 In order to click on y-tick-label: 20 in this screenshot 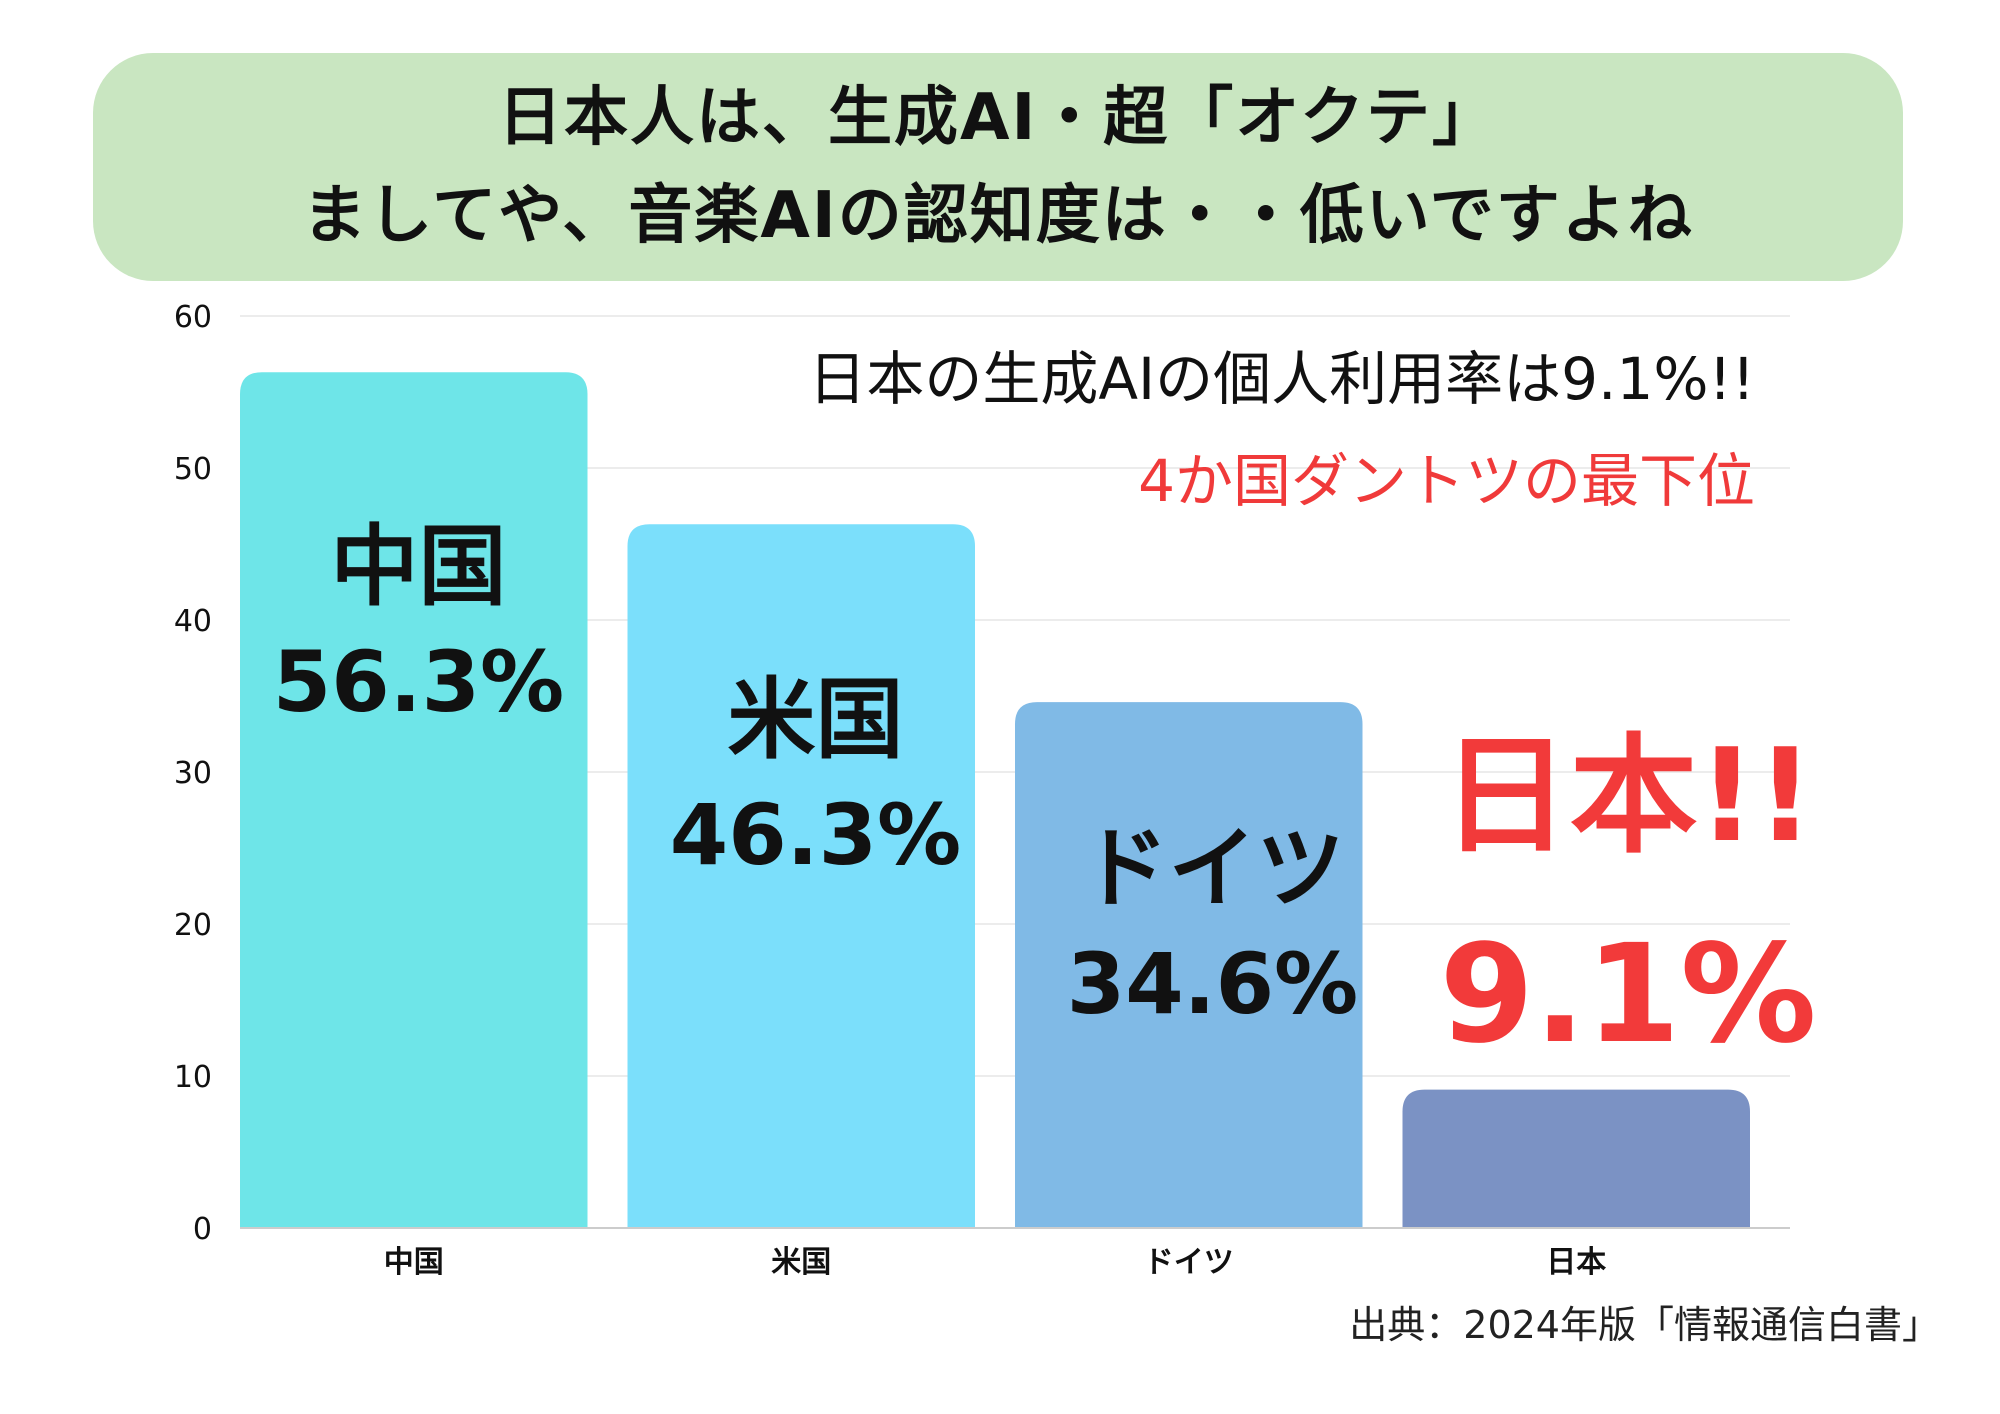, I will do `click(193, 925)`.